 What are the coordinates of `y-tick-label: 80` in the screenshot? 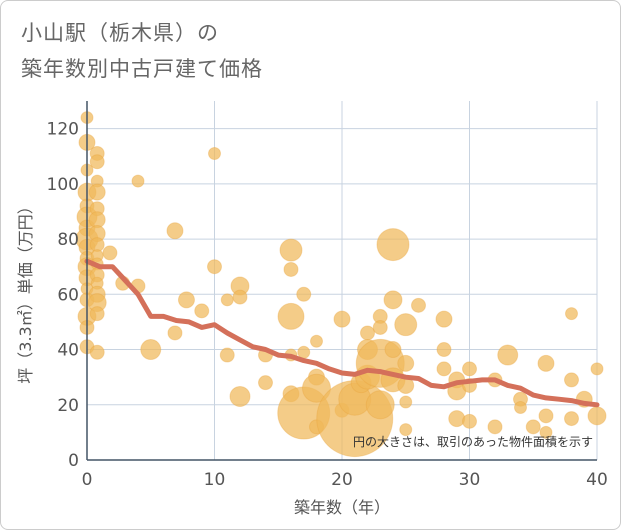 It's located at (68, 240).